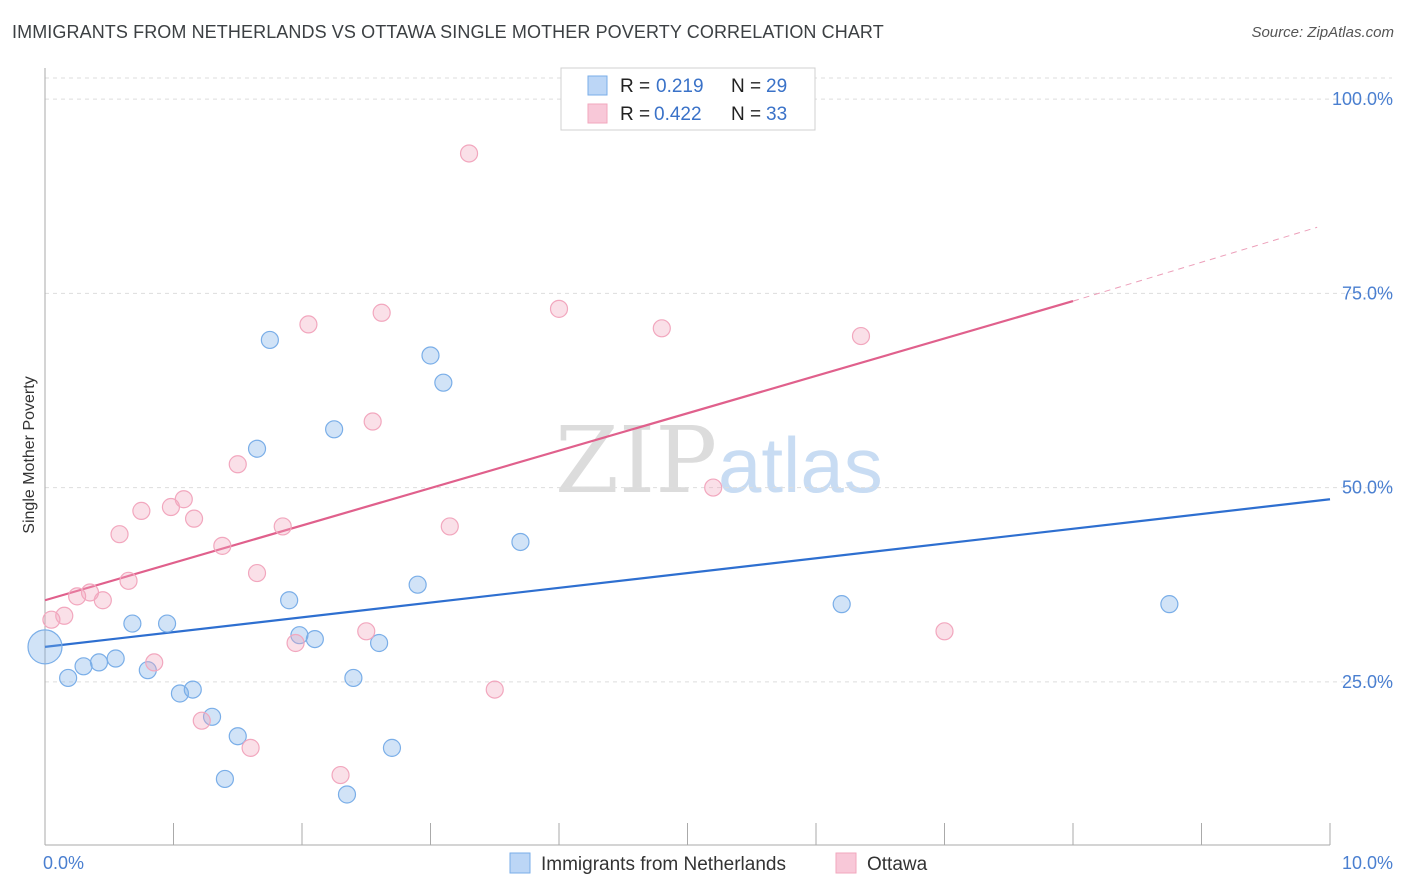  What do you see at coordinates (597, 113) in the screenshot?
I see `legend-swatch-ottawa` at bounding box center [597, 113].